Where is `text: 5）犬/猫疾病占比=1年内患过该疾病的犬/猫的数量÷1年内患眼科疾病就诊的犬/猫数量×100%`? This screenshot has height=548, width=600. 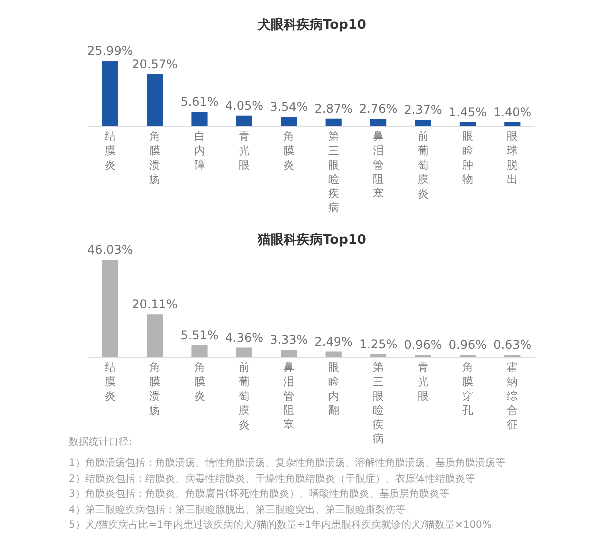 text: 5）犬/猫疾病占比=1年内患过该疾病的犬/猫的数量÷1年内患眼科疾病就诊的犬/猫数量×100% is located at coordinates (280, 525).